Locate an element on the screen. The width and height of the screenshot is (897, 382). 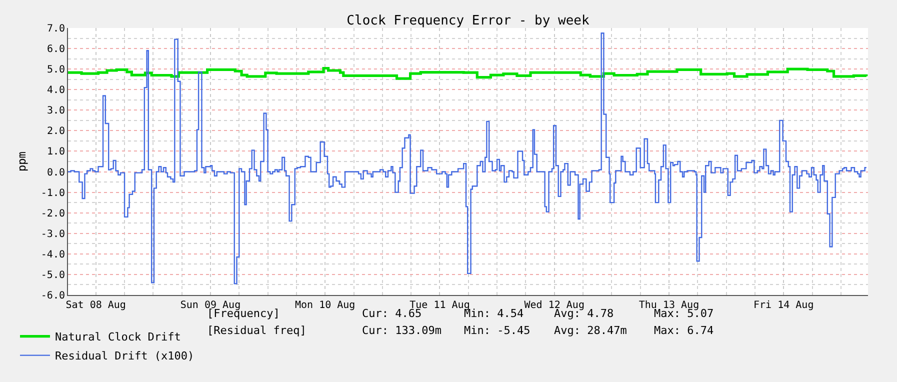
y-tick-label: -3.0 is located at coordinates (52, 234).